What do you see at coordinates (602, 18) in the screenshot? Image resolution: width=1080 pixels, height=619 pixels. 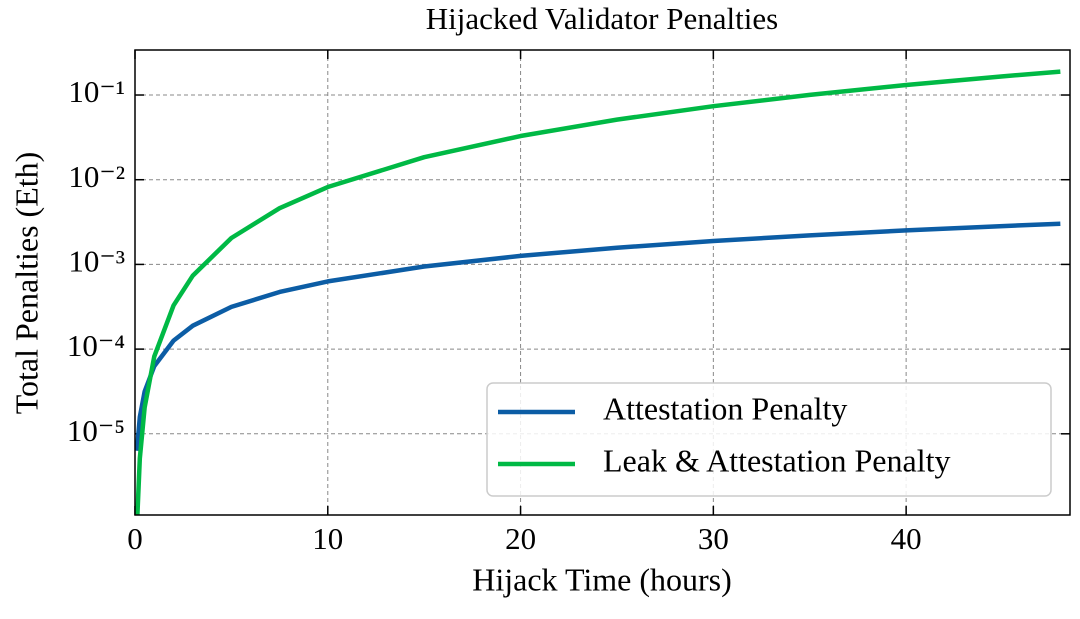 I see `chart-title: Hijacked Validator Penalties` at bounding box center [602, 18].